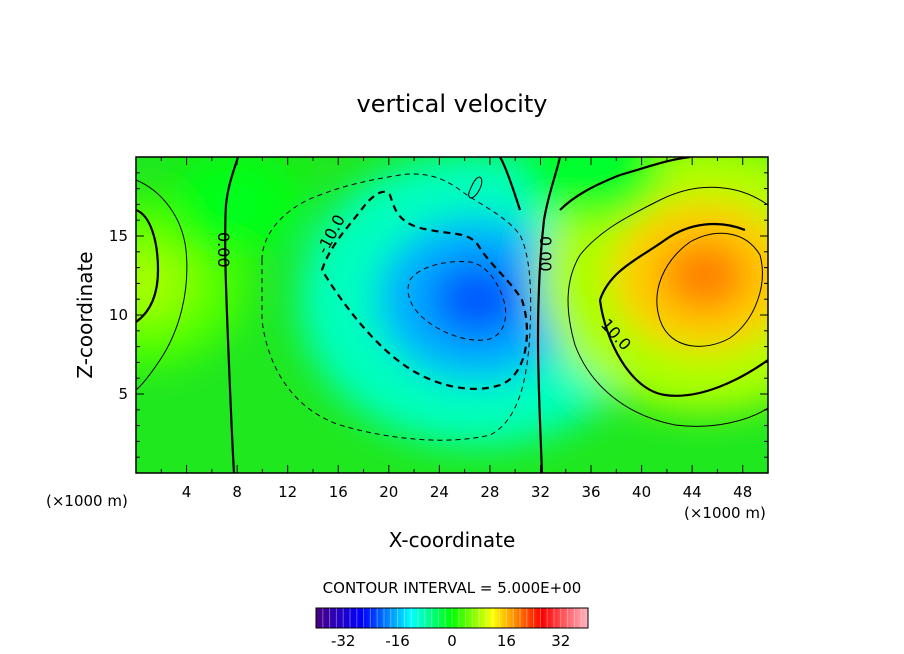  What do you see at coordinates (595, 184) in the screenshot?
I see `contour-zero-top` at bounding box center [595, 184].